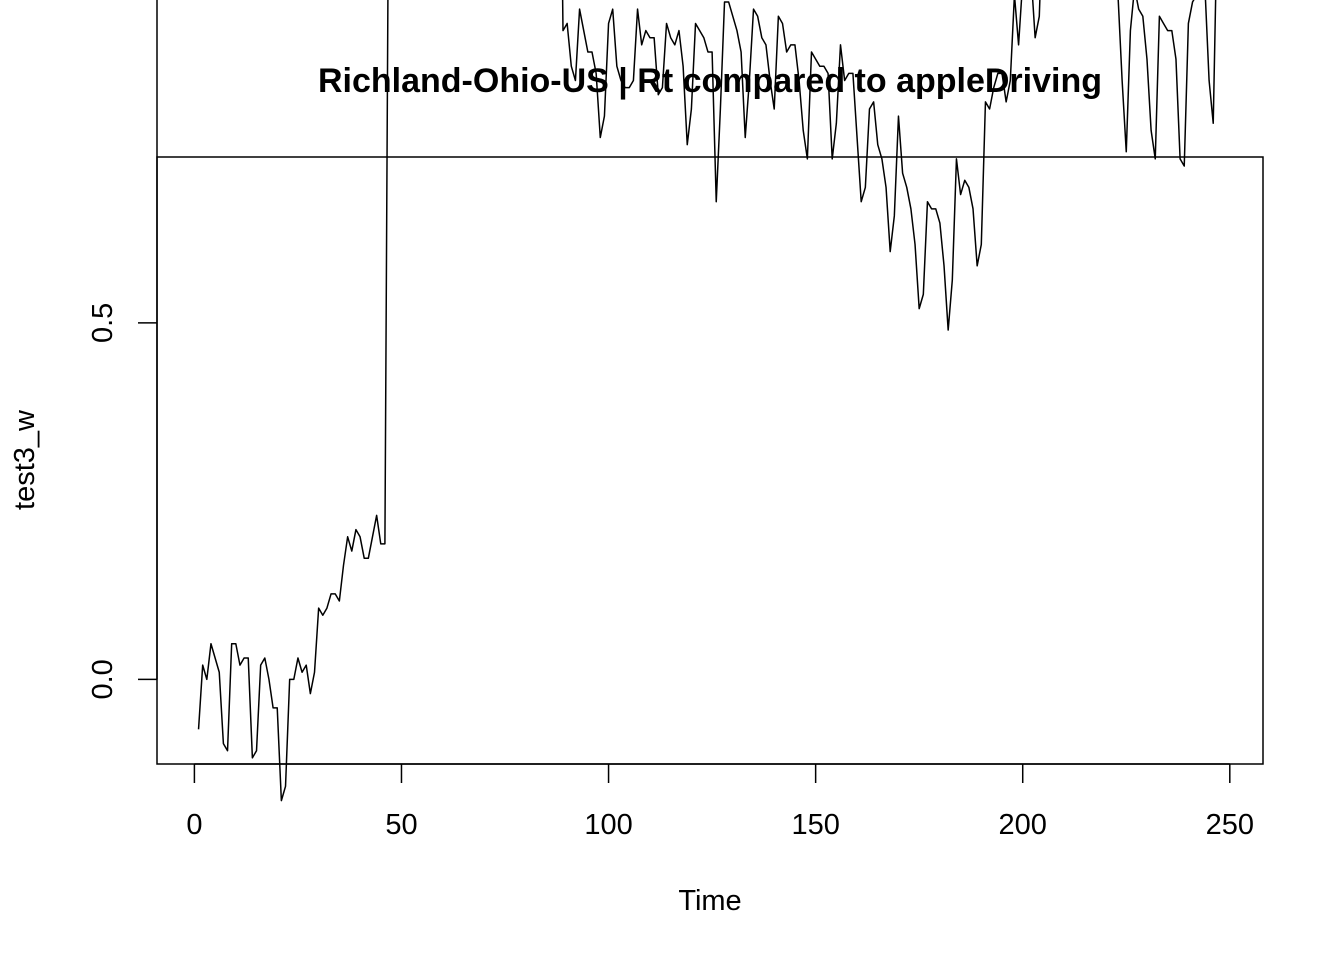 This screenshot has height=960, width=1344. I want to click on x-tick-label: 200, so click(1023, 825).